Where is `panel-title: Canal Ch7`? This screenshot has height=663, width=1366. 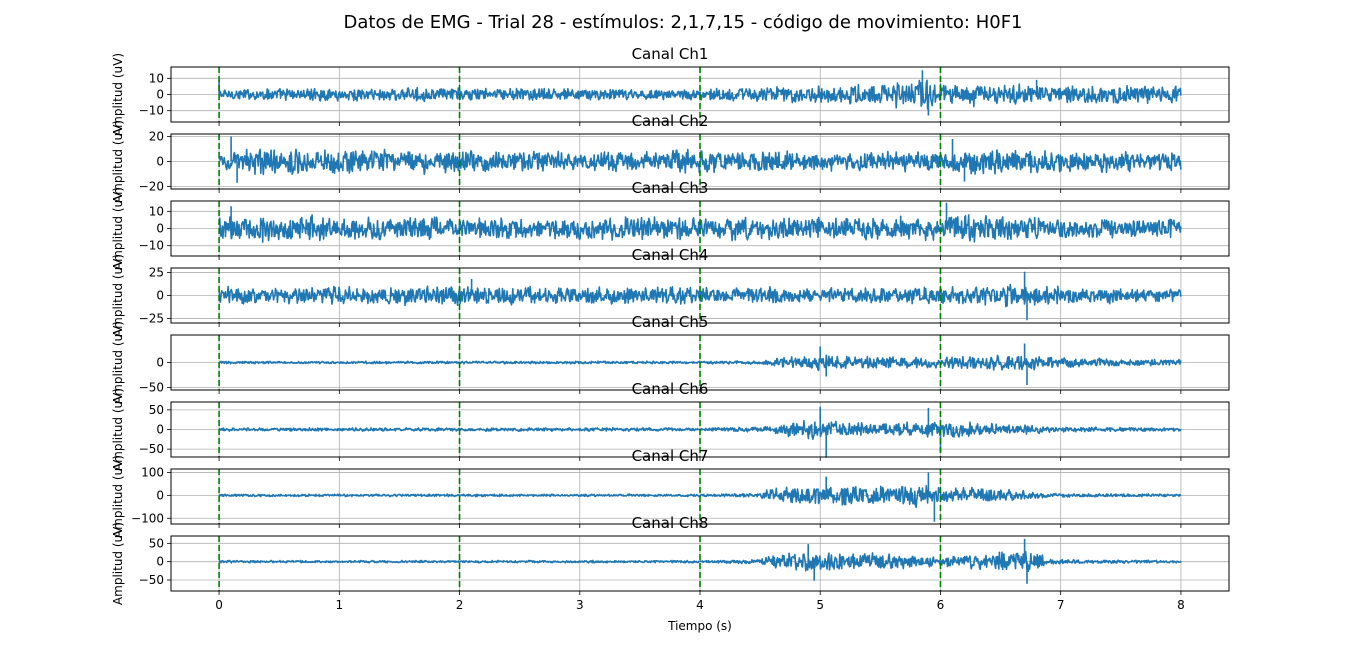
panel-title: Canal Ch7 is located at coordinates (670, 456).